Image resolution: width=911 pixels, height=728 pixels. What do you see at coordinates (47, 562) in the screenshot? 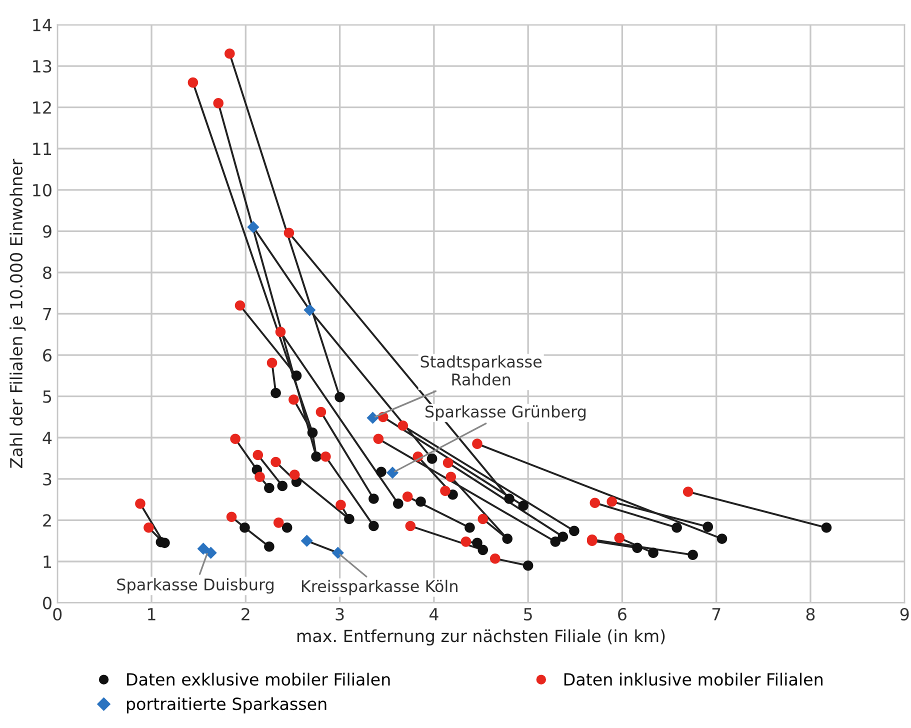
I see `y-tick-label: 1` at bounding box center [47, 562].